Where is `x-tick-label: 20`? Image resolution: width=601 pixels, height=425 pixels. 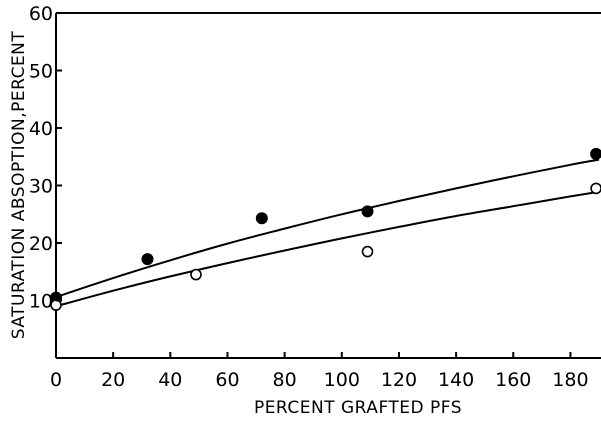
x-tick-label: 20 is located at coordinates (113, 380).